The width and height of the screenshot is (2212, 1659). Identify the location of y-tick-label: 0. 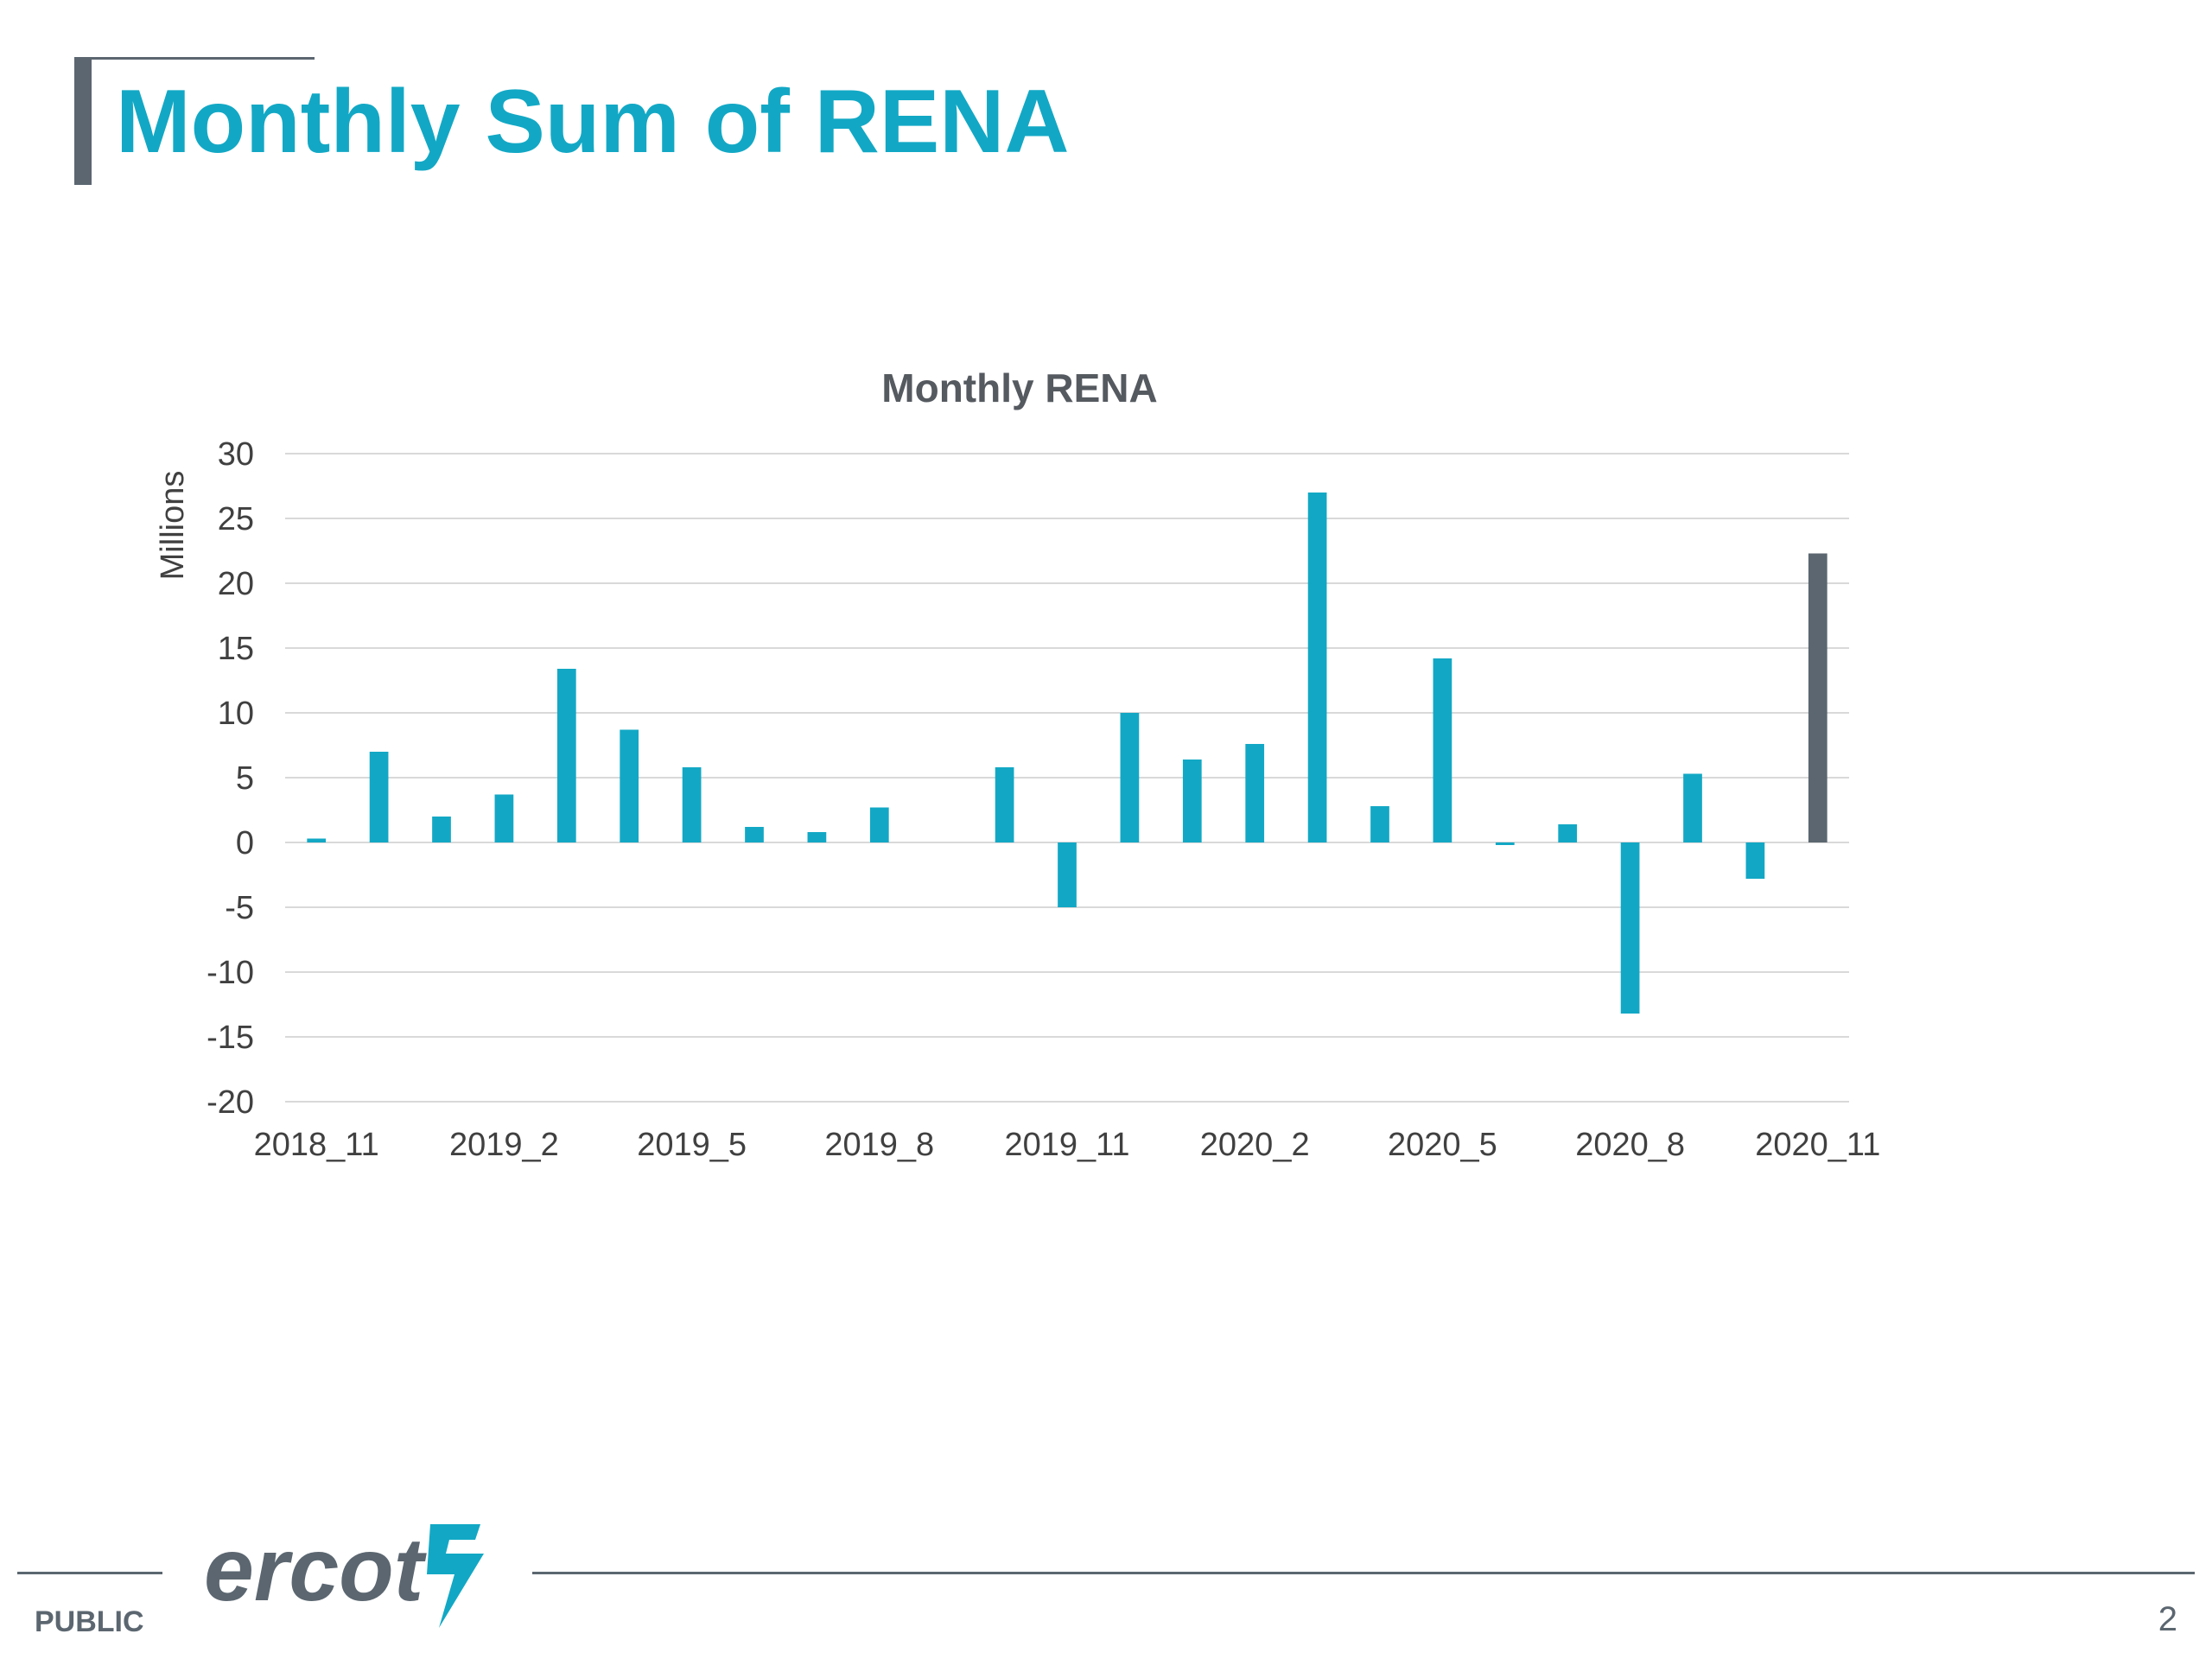
(245, 843).